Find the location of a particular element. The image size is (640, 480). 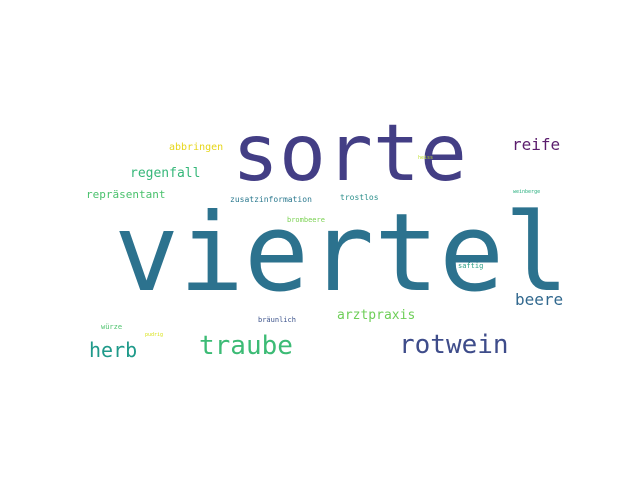

word-brombeere: brombeere is located at coordinates (306, 220).